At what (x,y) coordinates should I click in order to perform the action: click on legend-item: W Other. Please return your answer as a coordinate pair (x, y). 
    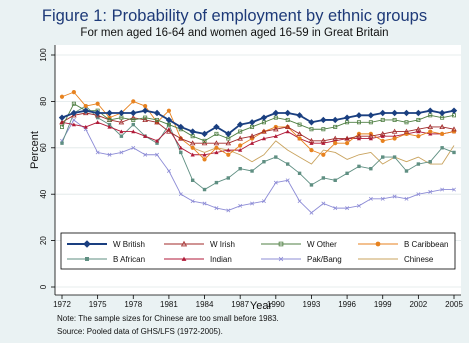
    Looking at the image, I should click on (299, 244).